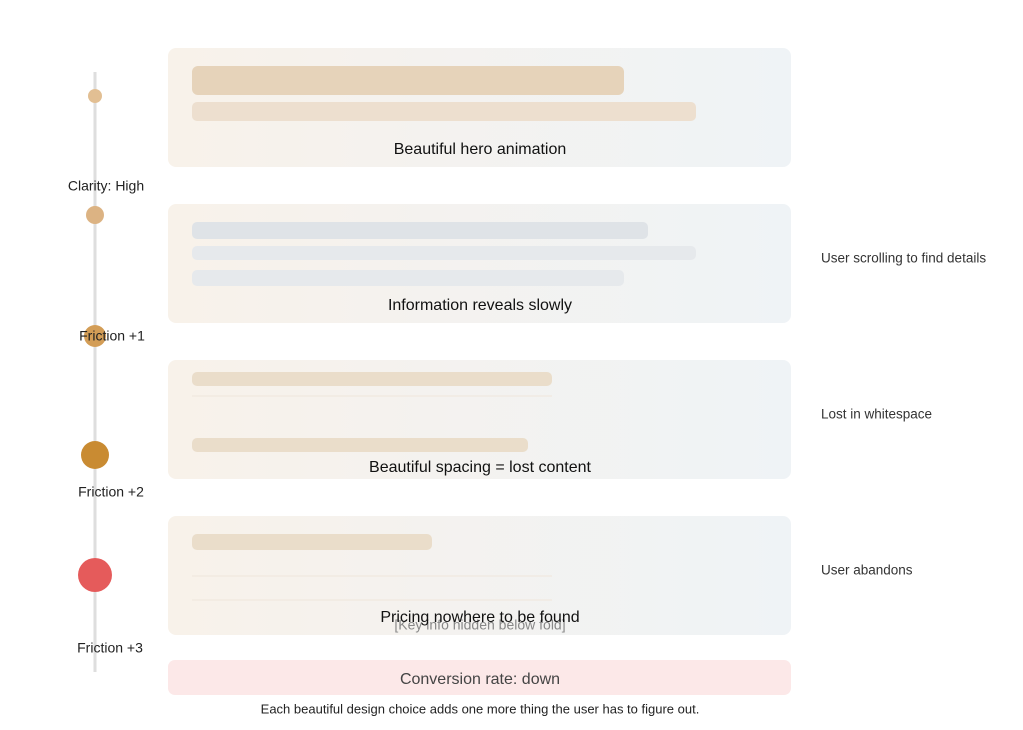 The width and height of the screenshot is (1023, 730). Describe the element at coordinates (867, 570) in the screenshot. I see `side-note: User abandons` at that location.